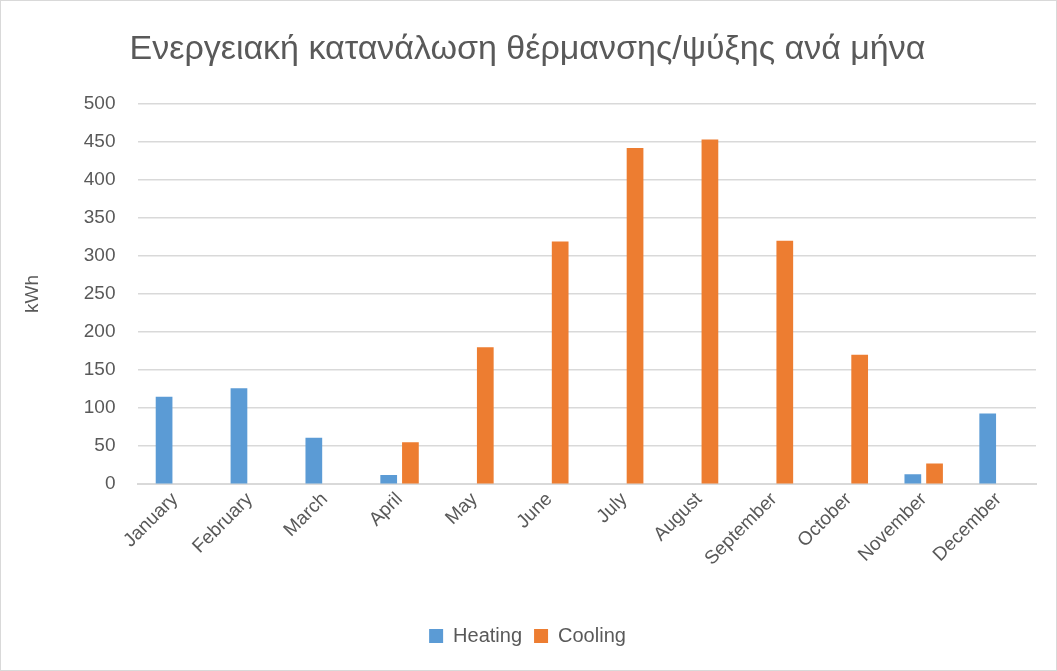 The image size is (1057, 671). I want to click on y-axis-title: kWh, so click(31, 293).